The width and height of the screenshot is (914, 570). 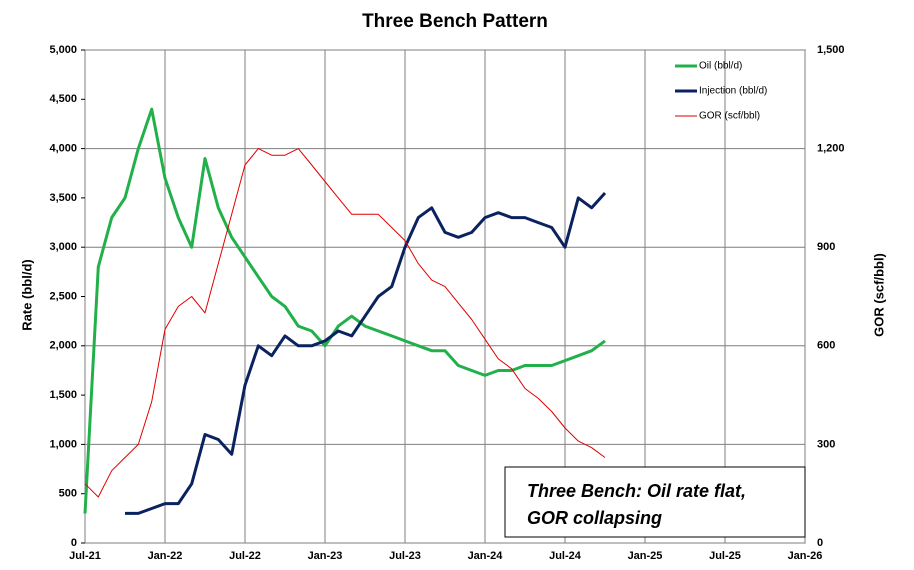 I want to click on x-tick-label: Jul-22, so click(x=245, y=556).